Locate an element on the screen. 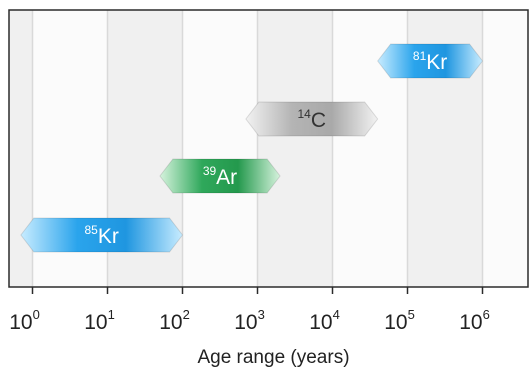 Image resolution: width=530 pixels, height=371 pixels. x-tick-label: 10⁰ is located at coordinates (24, 320).